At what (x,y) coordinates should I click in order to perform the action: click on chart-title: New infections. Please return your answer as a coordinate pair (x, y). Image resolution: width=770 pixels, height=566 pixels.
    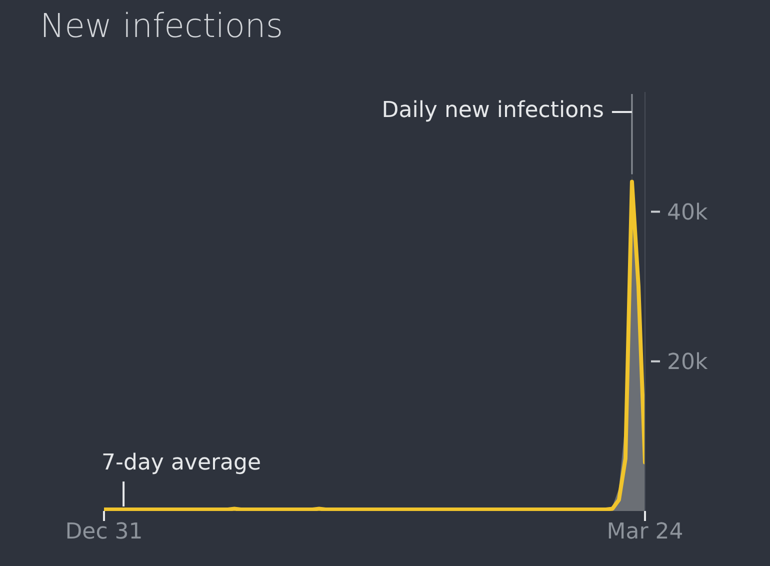
    Looking at the image, I should click on (162, 25).